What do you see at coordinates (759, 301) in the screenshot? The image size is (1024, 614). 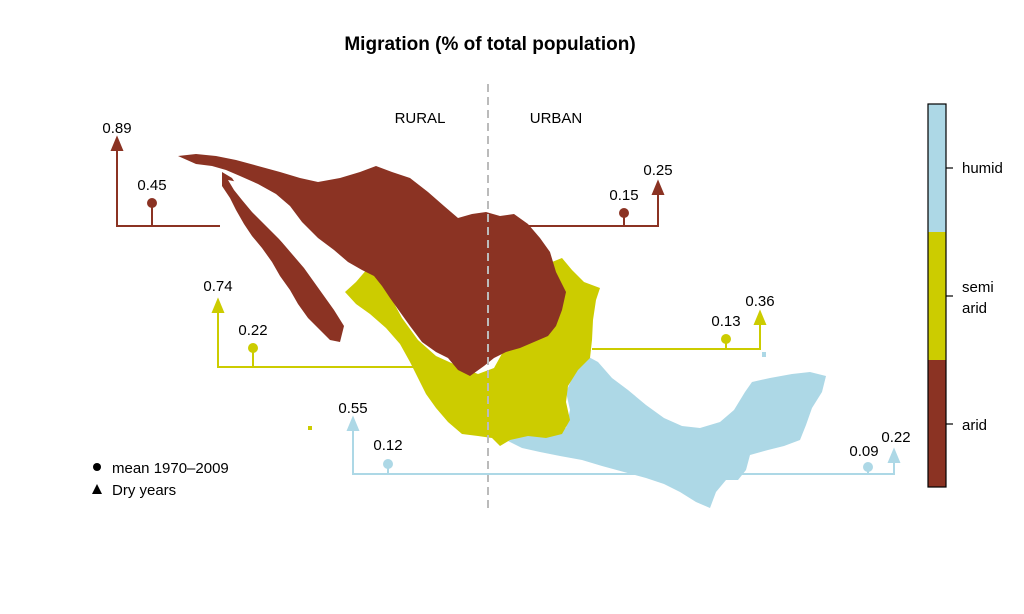 I see `semi-arid-urban-dry-value: 0.36` at bounding box center [759, 301].